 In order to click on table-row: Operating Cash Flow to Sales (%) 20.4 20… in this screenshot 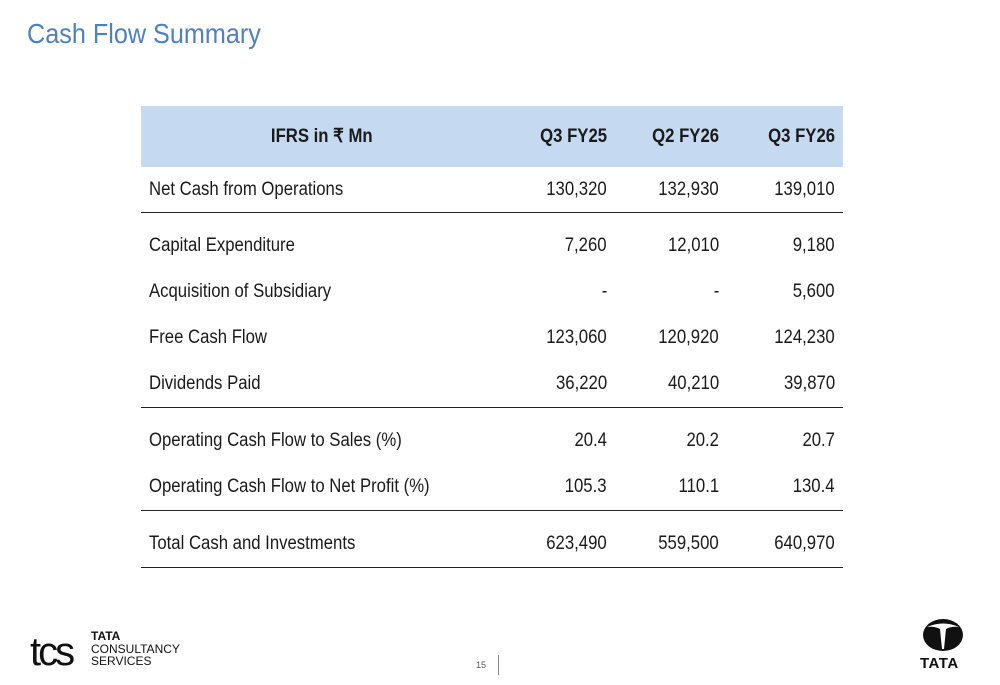, I will do `click(492, 436)`.